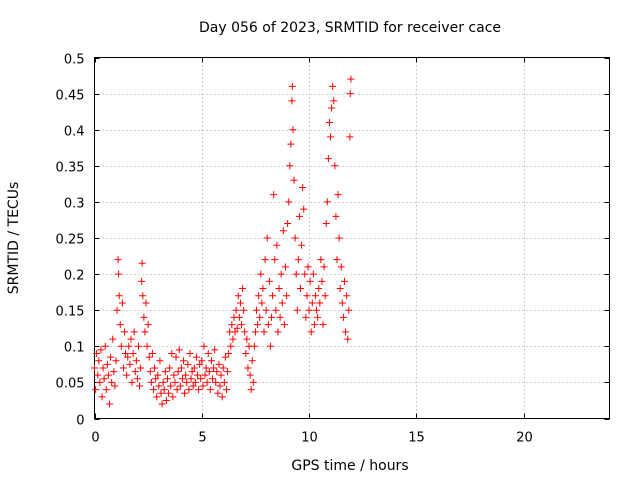 Image resolution: width=640 pixels, height=480 pixels. What do you see at coordinates (70, 312) in the screenshot?
I see `y-tick-label: 0.15` at bounding box center [70, 312].